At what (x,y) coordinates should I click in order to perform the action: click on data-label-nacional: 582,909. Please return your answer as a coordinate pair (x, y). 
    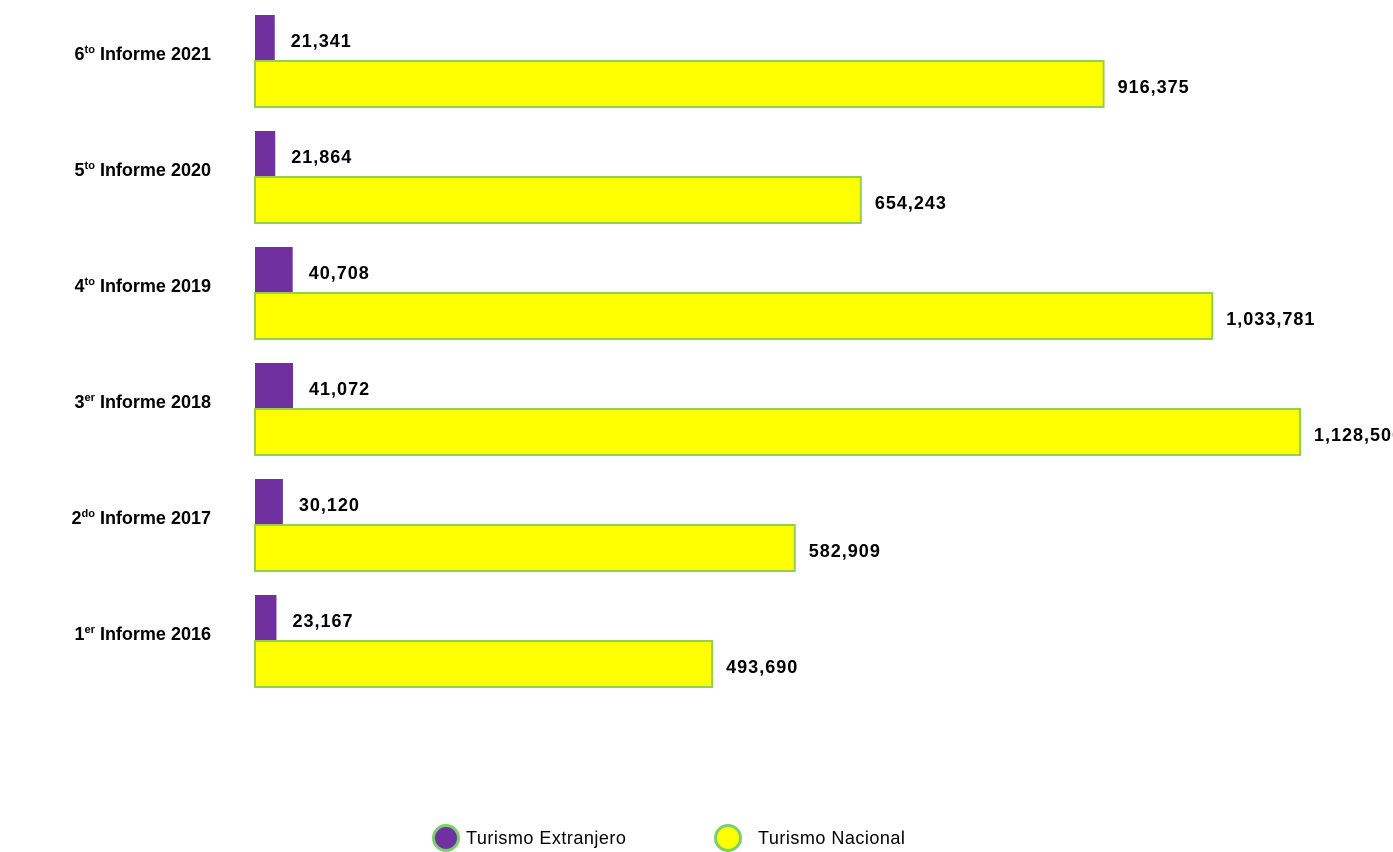
    Looking at the image, I should click on (845, 551).